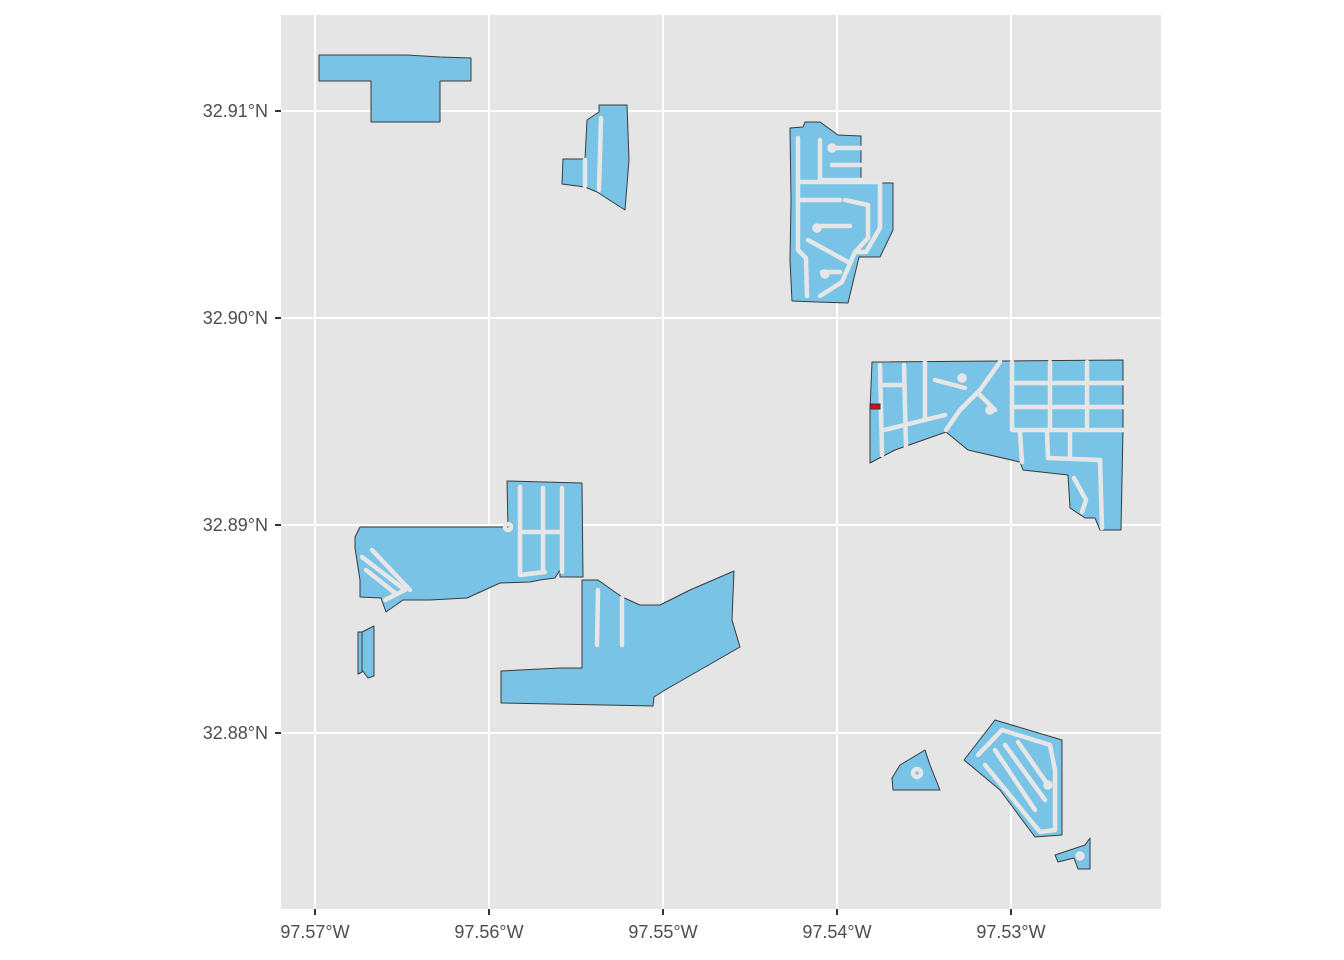 The width and height of the screenshot is (1344, 960). What do you see at coordinates (1010, 932) in the screenshot?
I see `x-tick-label: 97.53°W` at bounding box center [1010, 932].